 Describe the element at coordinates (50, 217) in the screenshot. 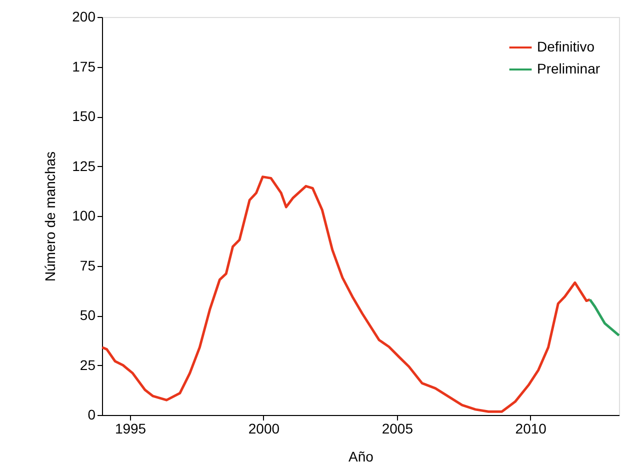

I see `y-axis-title: Número de manchas` at that location.